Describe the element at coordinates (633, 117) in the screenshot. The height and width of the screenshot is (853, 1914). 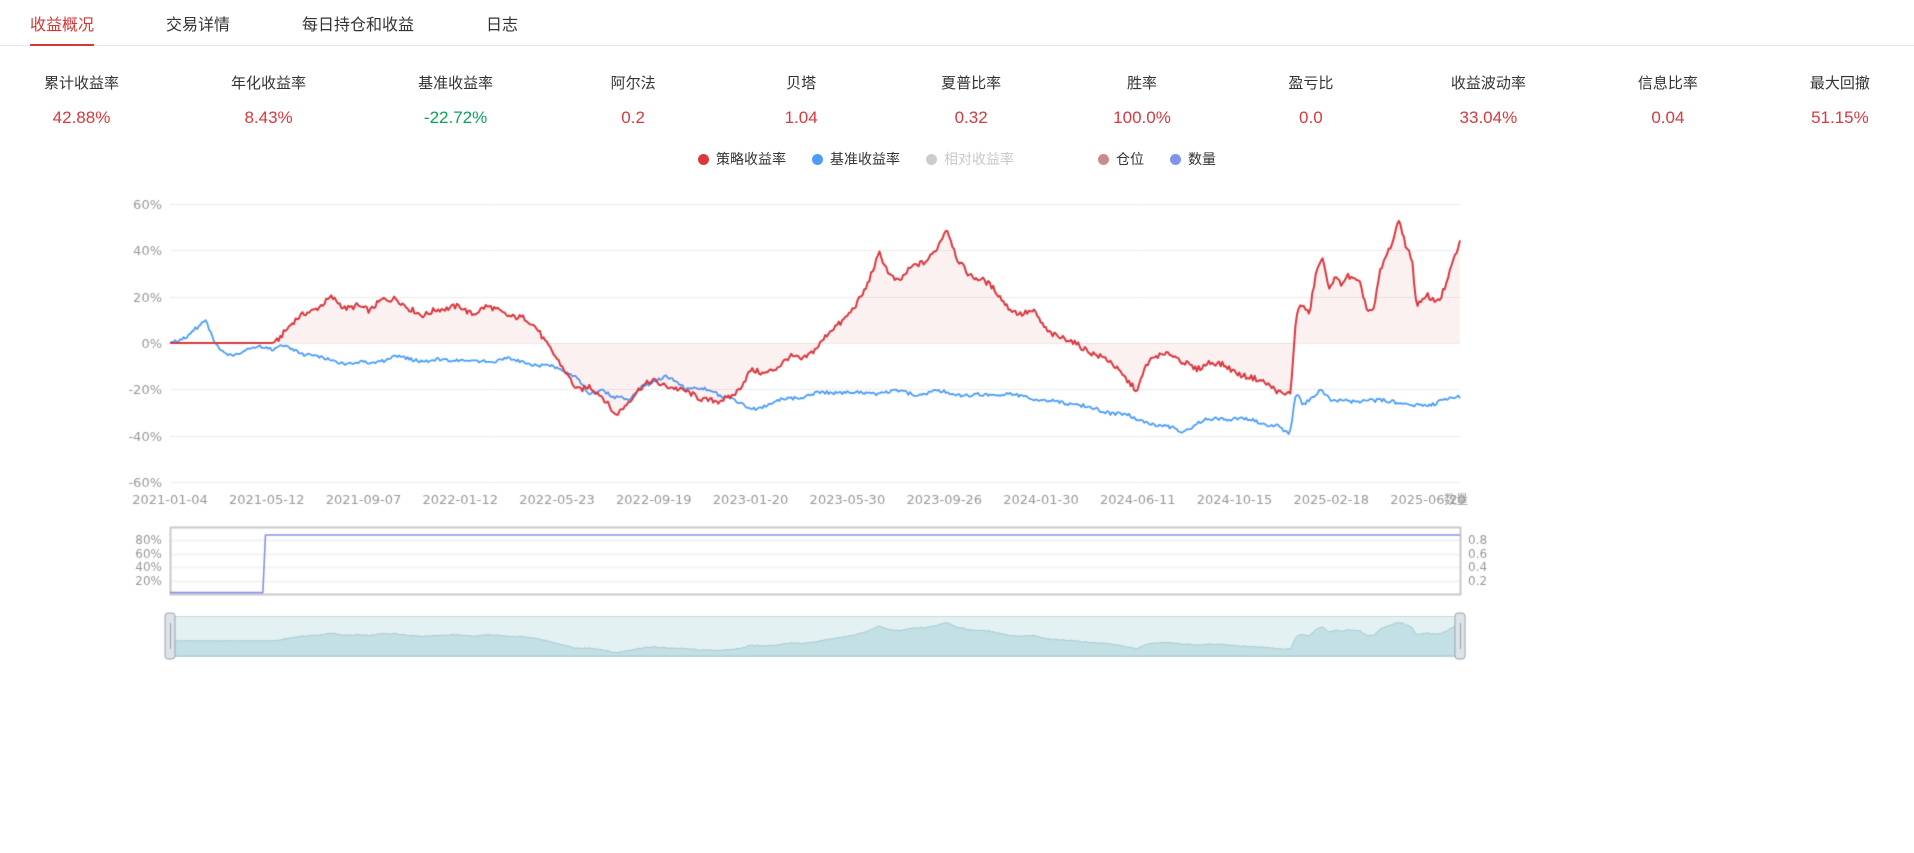
I see `metric-value: 0.2` at that location.